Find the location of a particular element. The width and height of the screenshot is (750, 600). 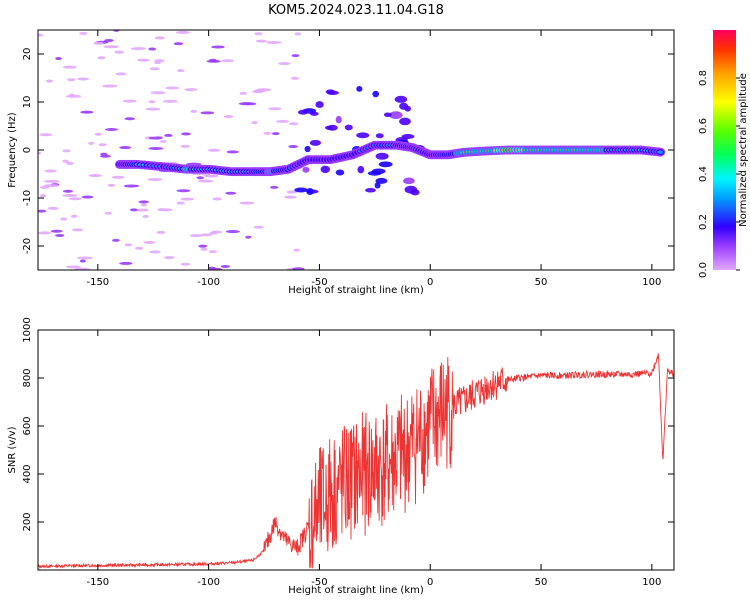

spectrogram-xtick-label: -150 is located at coordinates (97, 282).